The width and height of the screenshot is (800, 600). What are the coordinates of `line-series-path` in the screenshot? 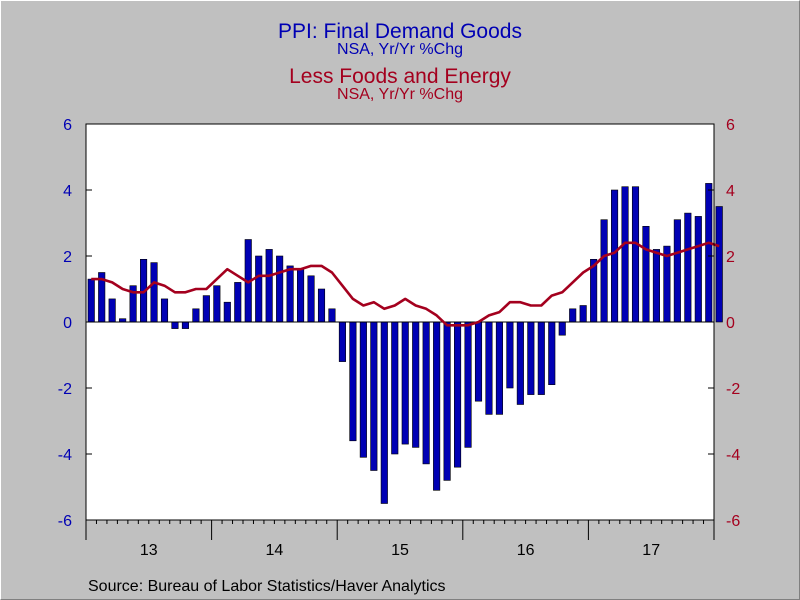 It's located at (405, 284).